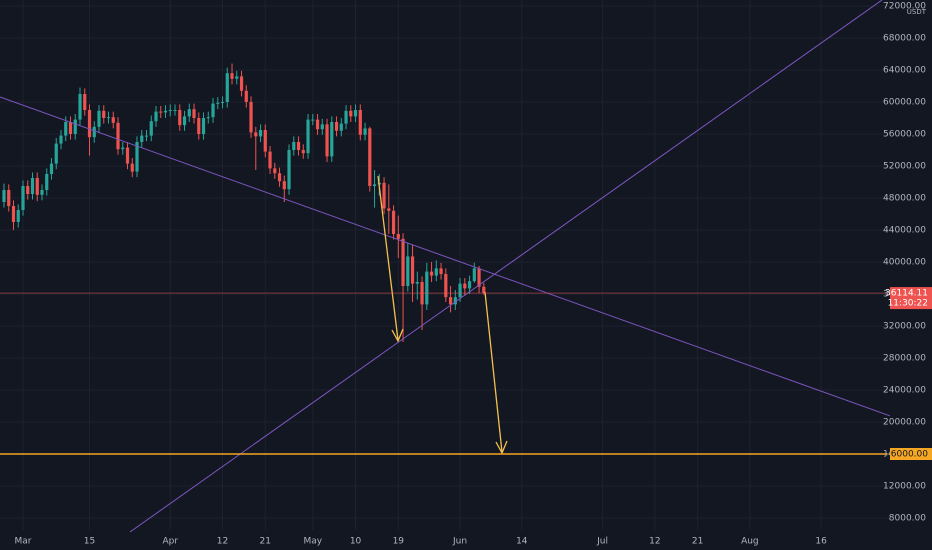 The width and height of the screenshot is (932, 550). What do you see at coordinates (904, 7) in the screenshot?
I see `y-tick-label: 72000.00` at bounding box center [904, 7].